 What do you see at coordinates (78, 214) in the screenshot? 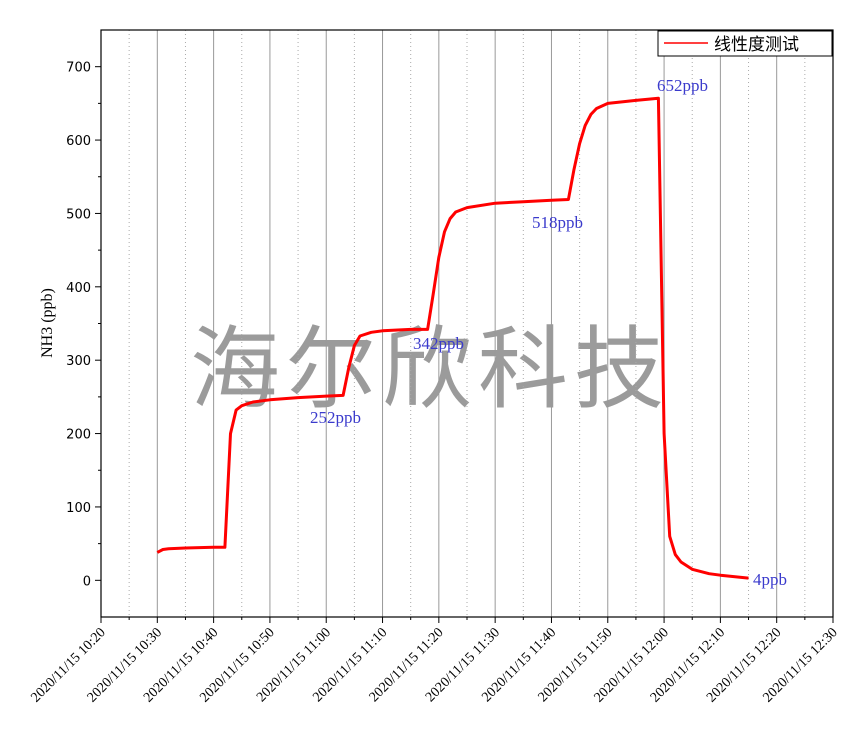
I see `y-tick-label: 500` at bounding box center [78, 214].